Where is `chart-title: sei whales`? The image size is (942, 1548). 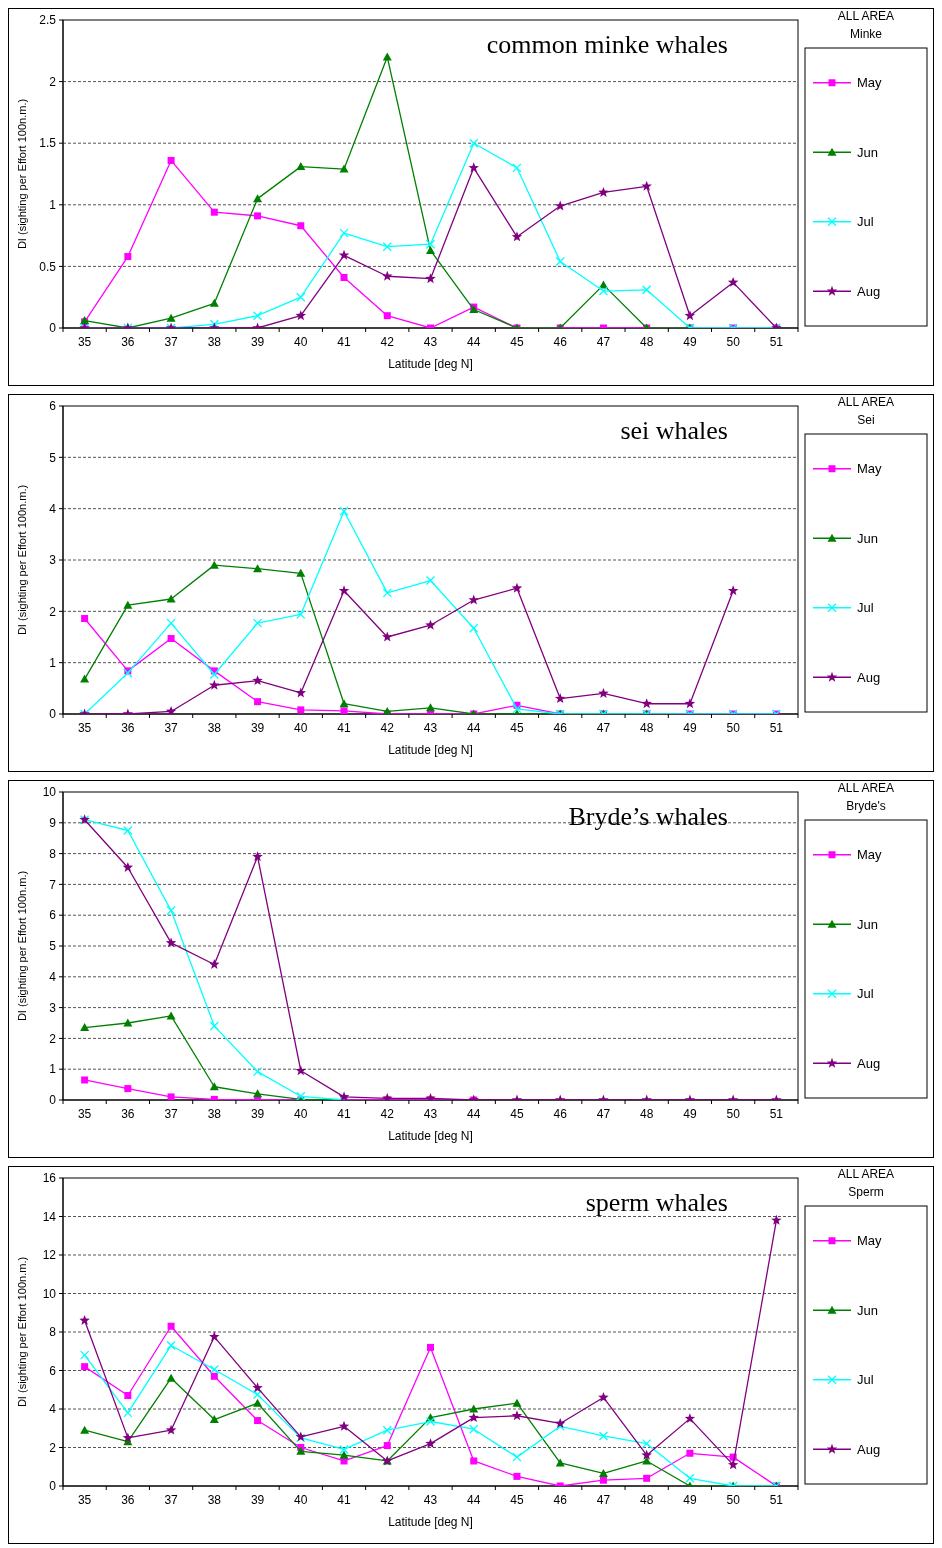 chart-title: sei whales is located at coordinates (674, 430).